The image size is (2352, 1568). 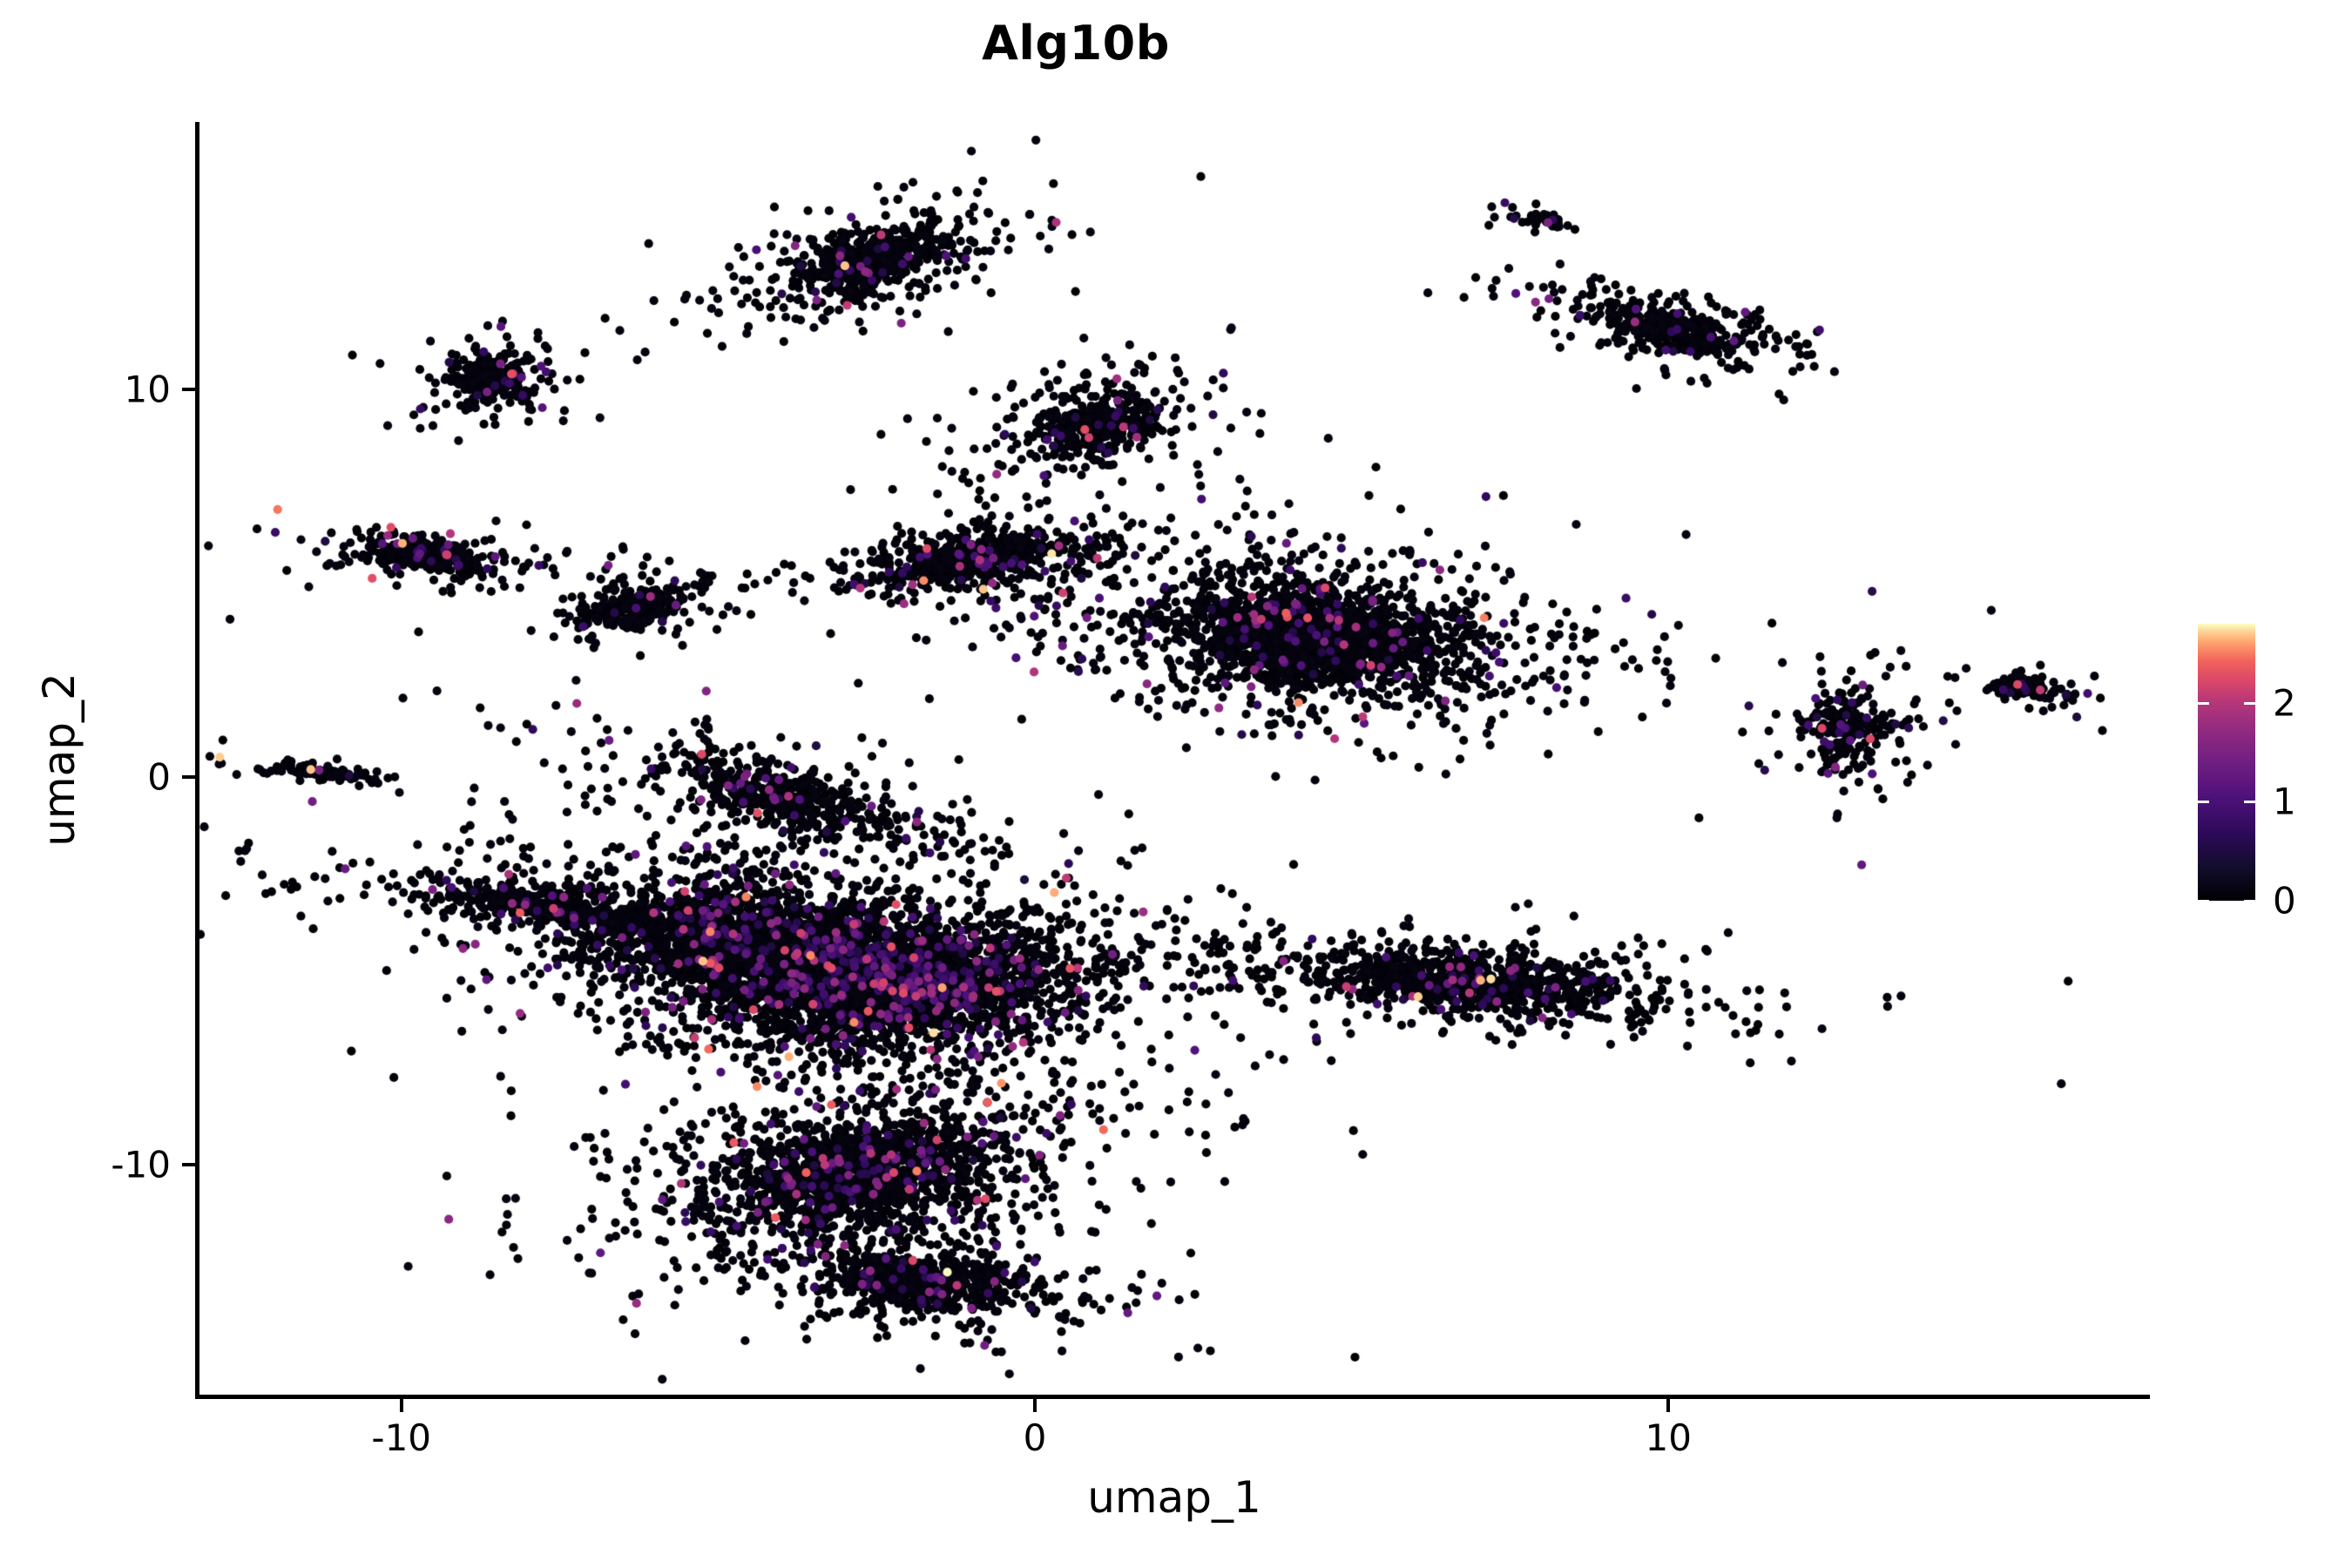 I want to click on y-tick-mark-zero, so click(x=188, y=777).